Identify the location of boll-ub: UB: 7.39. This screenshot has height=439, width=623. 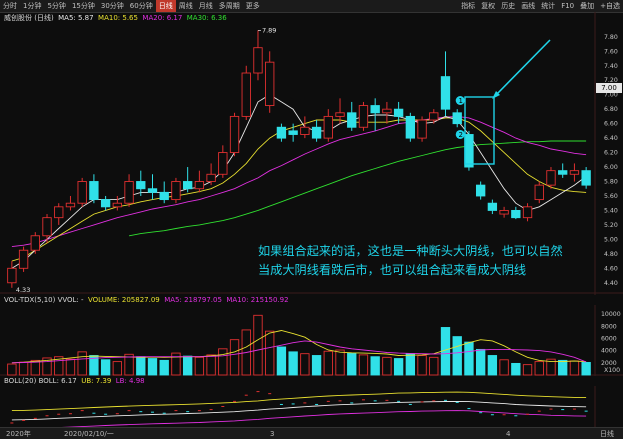
(96, 381).